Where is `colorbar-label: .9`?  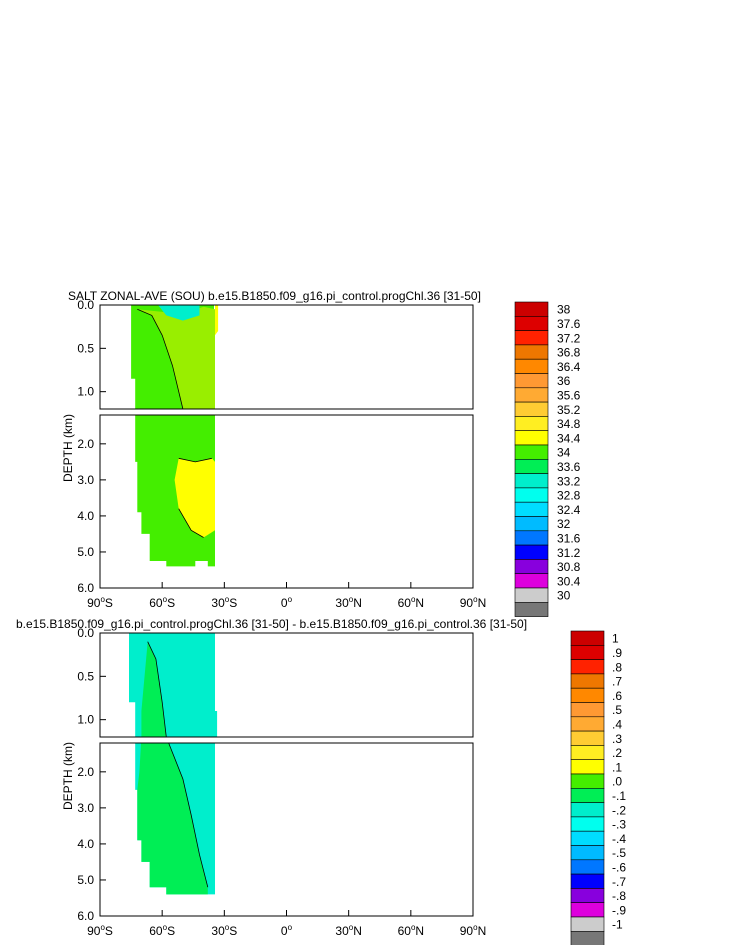 colorbar-label: .9 is located at coordinates (617, 653).